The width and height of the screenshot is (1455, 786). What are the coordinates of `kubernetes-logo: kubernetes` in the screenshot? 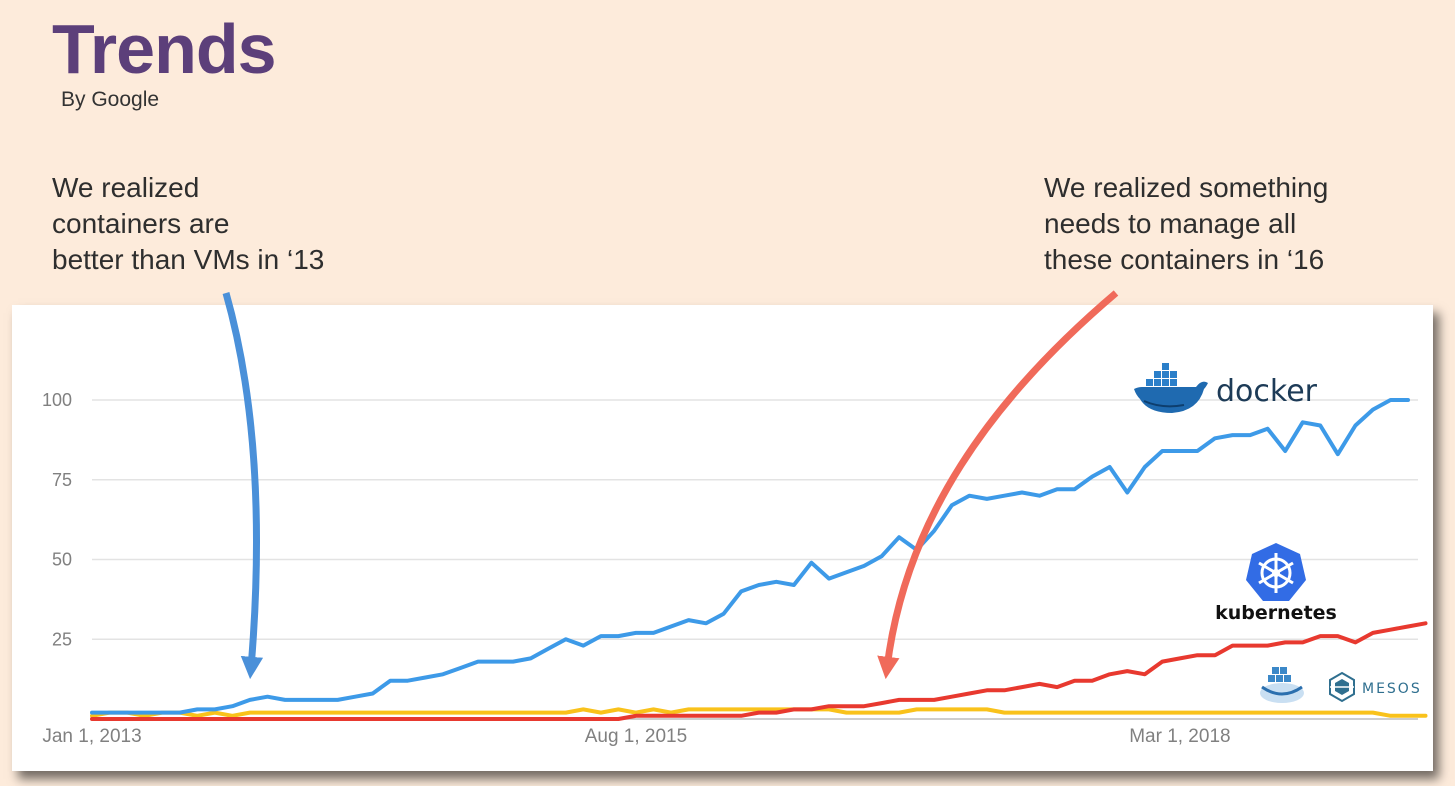 It's located at (1276, 583).